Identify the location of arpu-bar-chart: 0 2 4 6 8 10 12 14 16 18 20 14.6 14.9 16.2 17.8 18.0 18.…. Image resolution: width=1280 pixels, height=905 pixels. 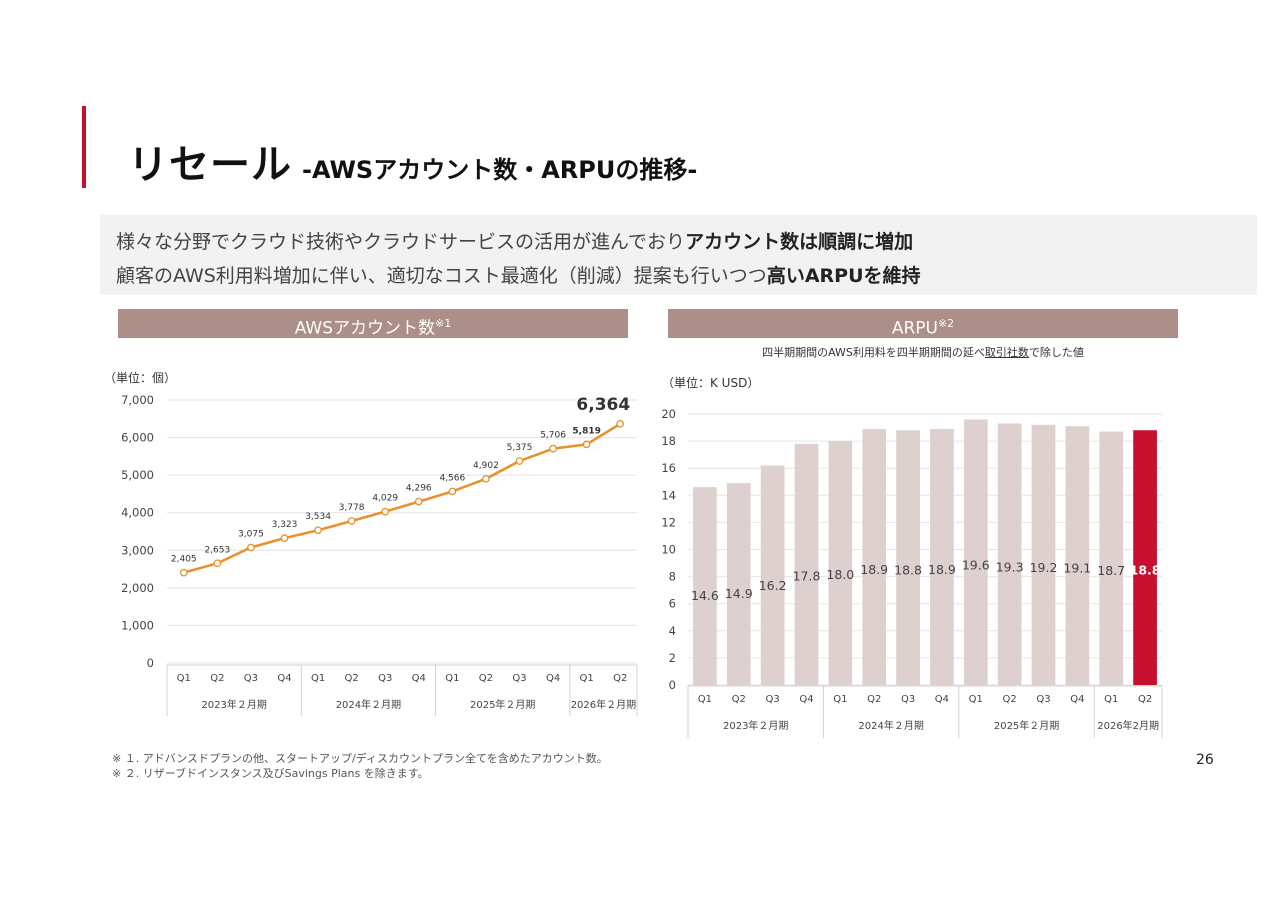
(912, 572).